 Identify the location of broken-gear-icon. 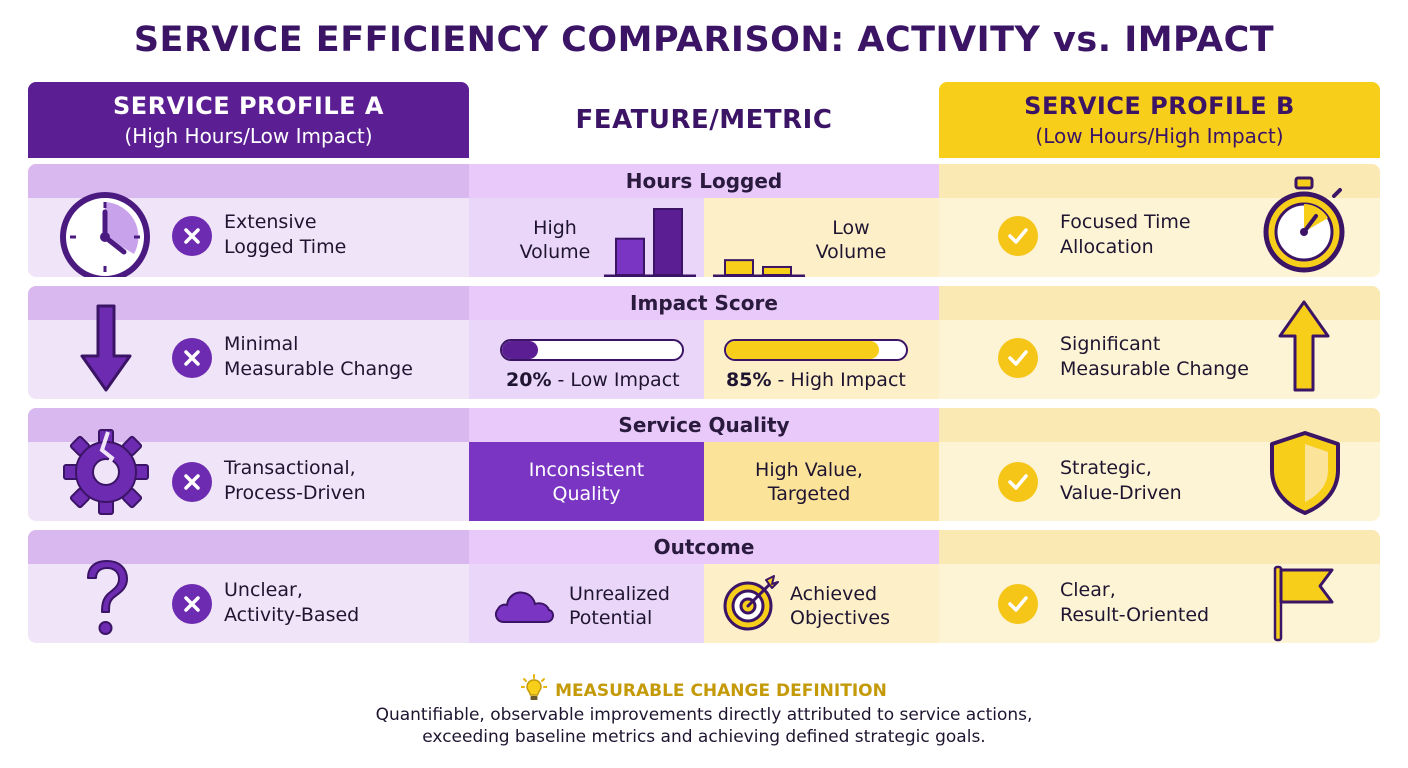
(106, 474).